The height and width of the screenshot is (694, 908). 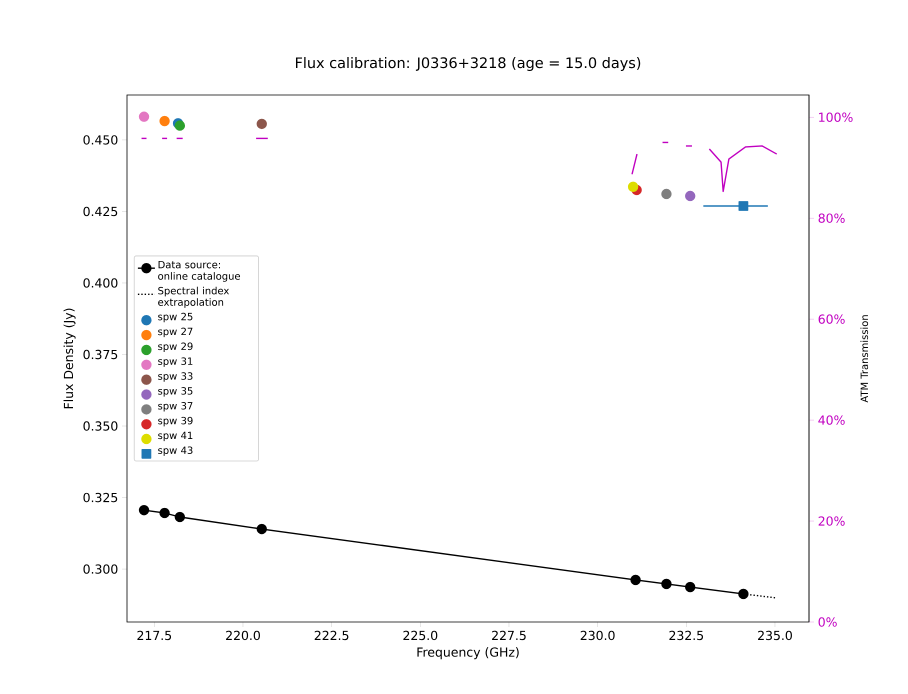 What do you see at coordinates (509, 635) in the screenshot?
I see `x-tick-label: 227.5` at bounding box center [509, 635].